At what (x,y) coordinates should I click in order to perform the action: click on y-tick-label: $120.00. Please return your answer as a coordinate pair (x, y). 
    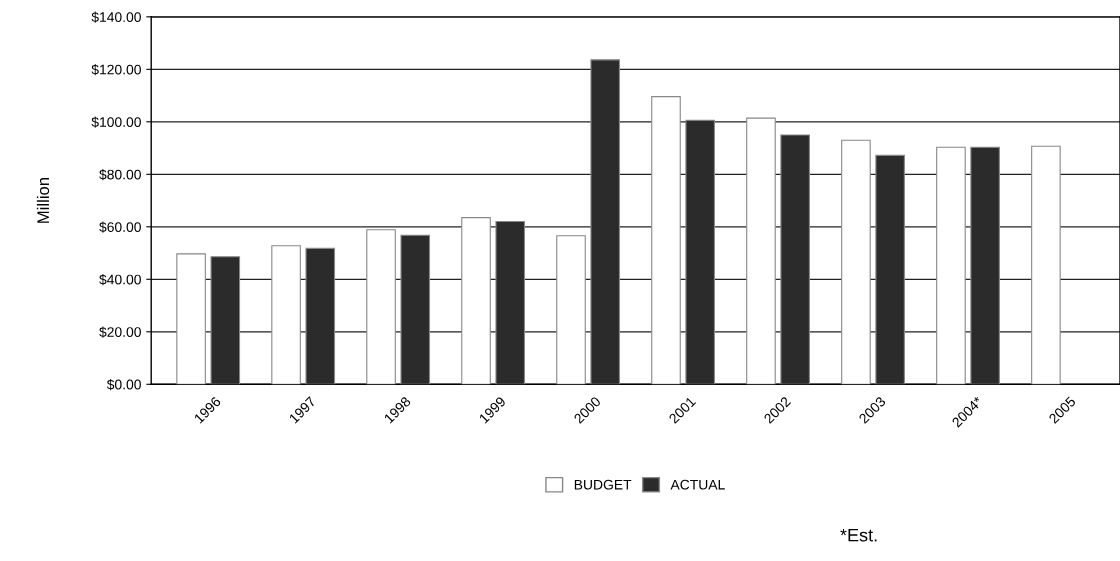
    Looking at the image, I should click on (116, 70).